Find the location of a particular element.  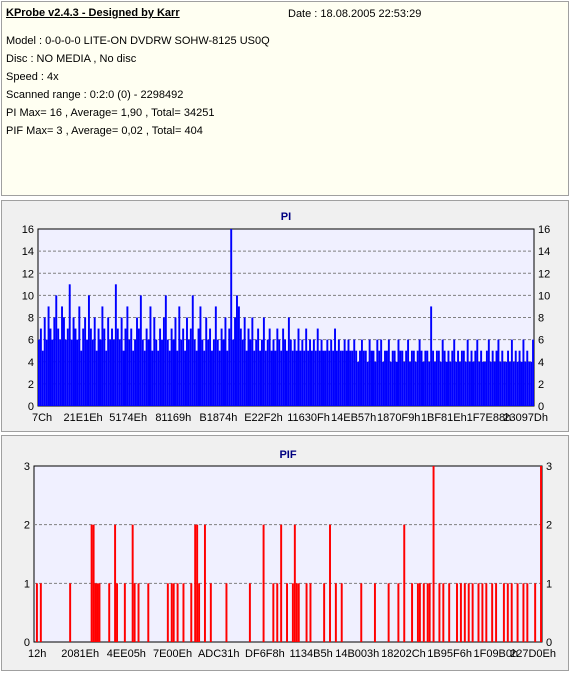

x-tick-label: 227D0Eh is located at coordinates (533, 654).